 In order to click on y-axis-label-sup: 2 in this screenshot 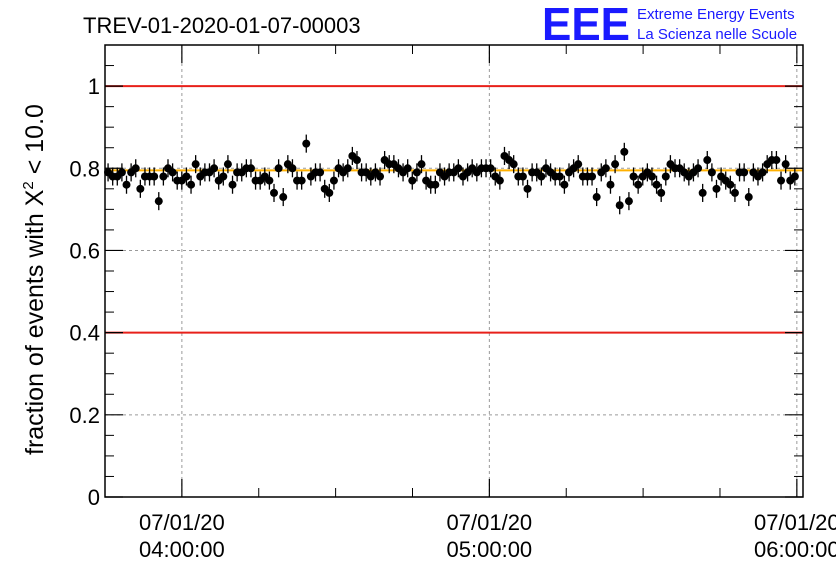, I will do `click(28, 185)`.